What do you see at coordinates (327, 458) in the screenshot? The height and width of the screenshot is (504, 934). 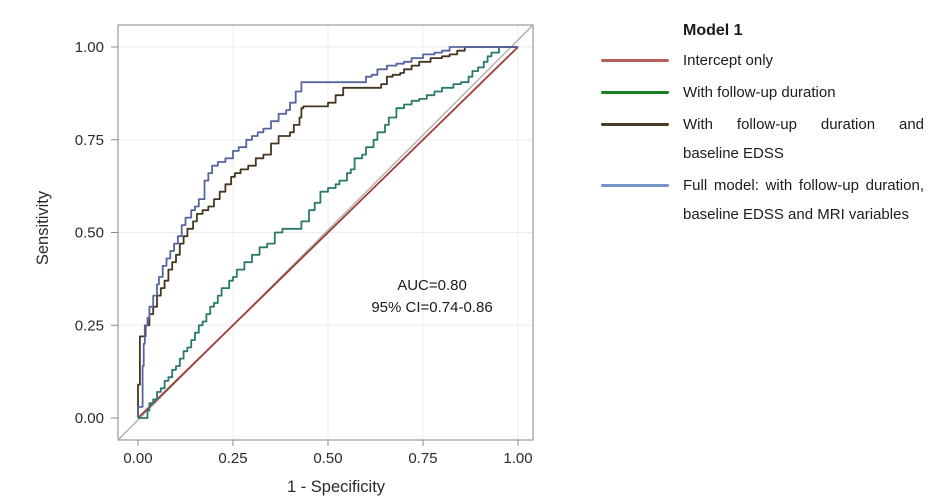 I see `x-tick-label: 0.50` at bounding box center [327, 458].